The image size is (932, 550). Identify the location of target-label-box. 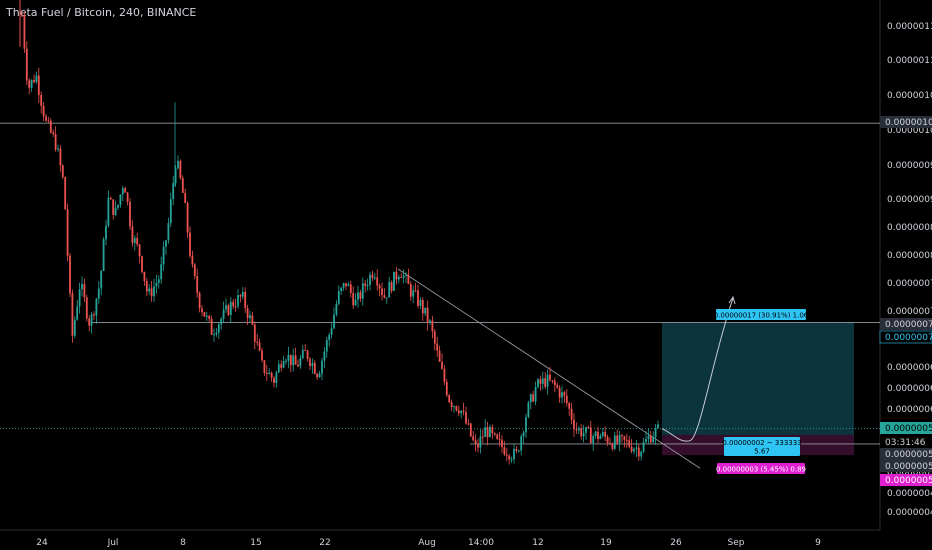
(761, 314).